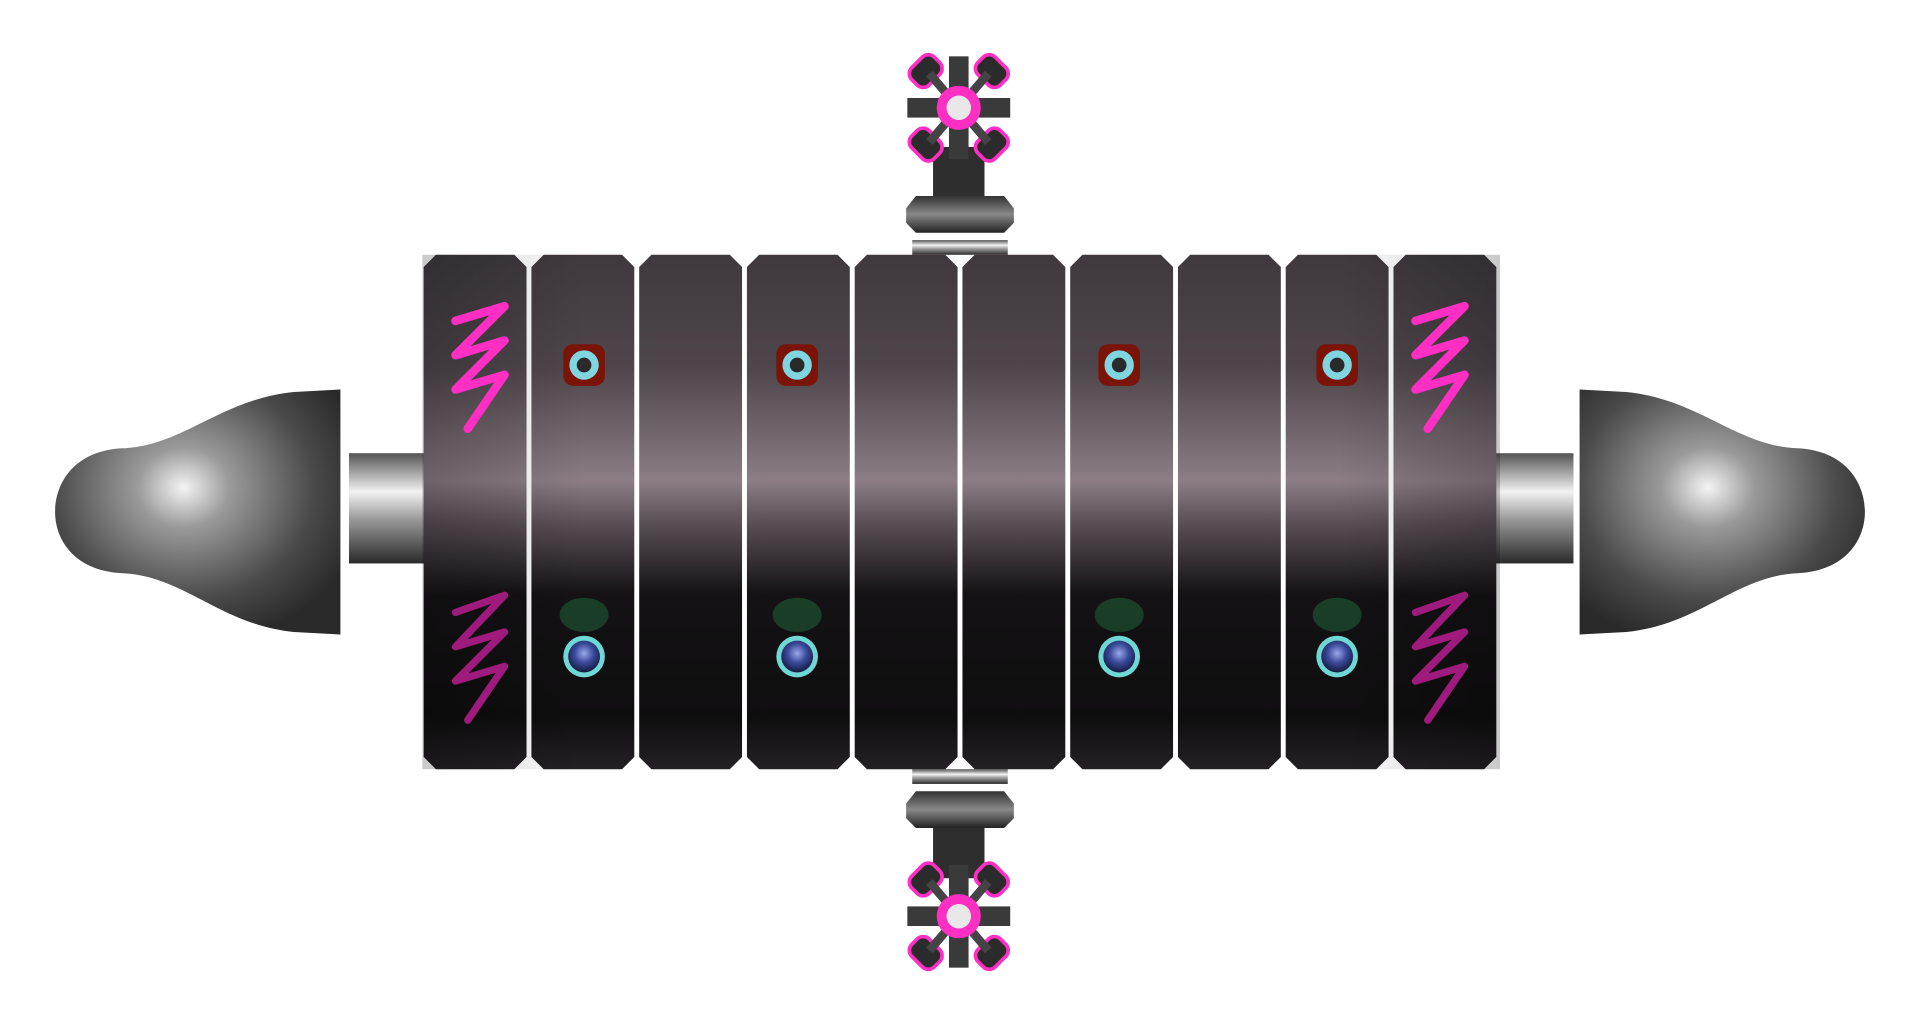  I want to click on red-ports, so click(960, 365).